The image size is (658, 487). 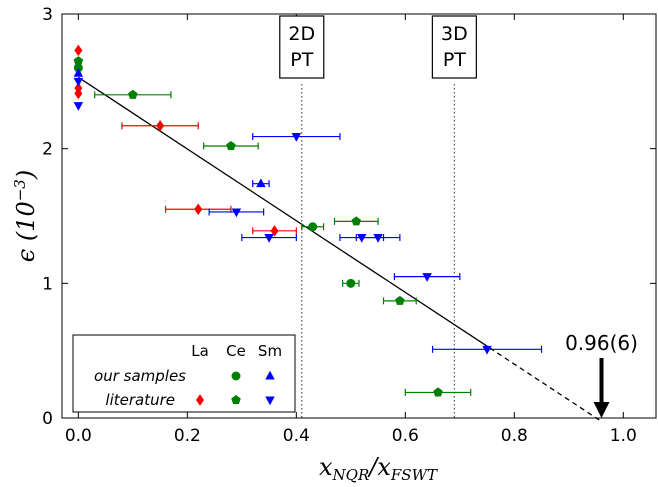 What do you see at coordinates (405, 436) in the screenshot?
I see `x-tick-label-3: 0.6` at bounding box center [405, 436].